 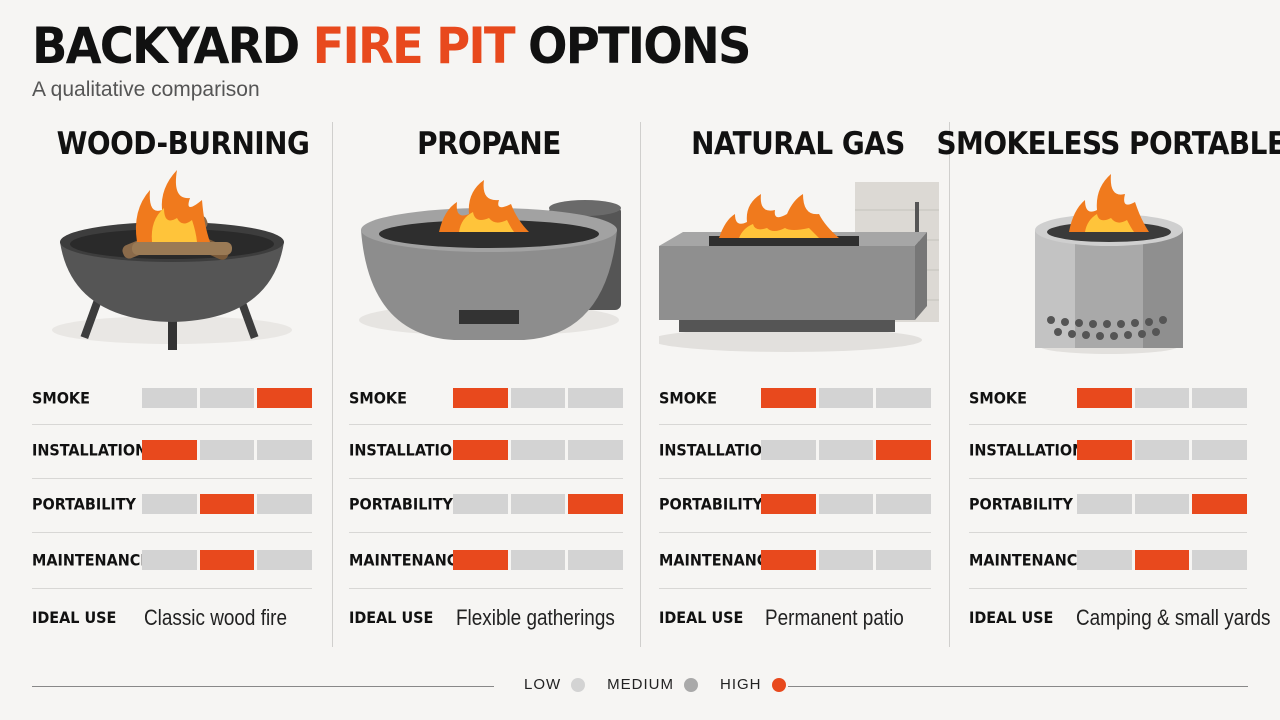 I want to click on page-subtitle: A qualitative comparison, so click(x=146, y=89).